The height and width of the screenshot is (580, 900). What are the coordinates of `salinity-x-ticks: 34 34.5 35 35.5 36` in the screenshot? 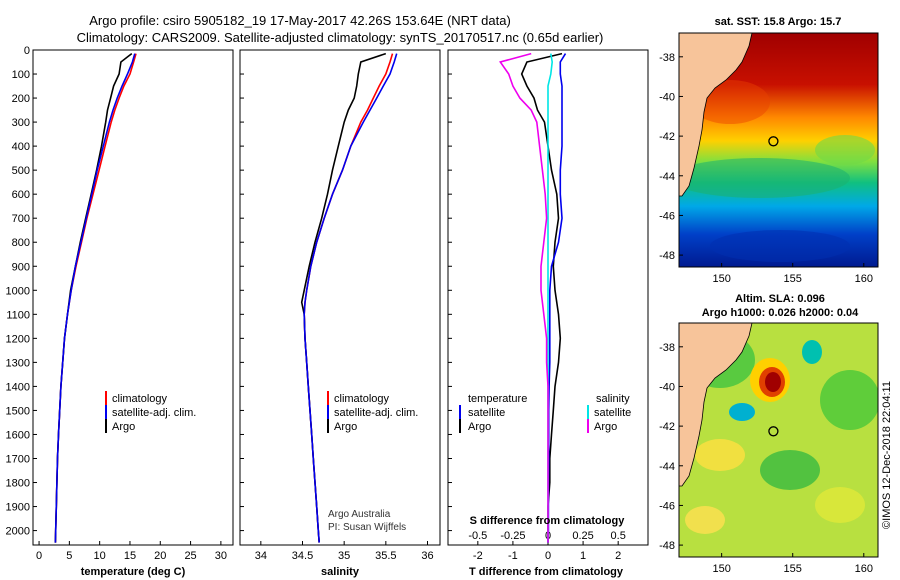 It's located at (344, 551).